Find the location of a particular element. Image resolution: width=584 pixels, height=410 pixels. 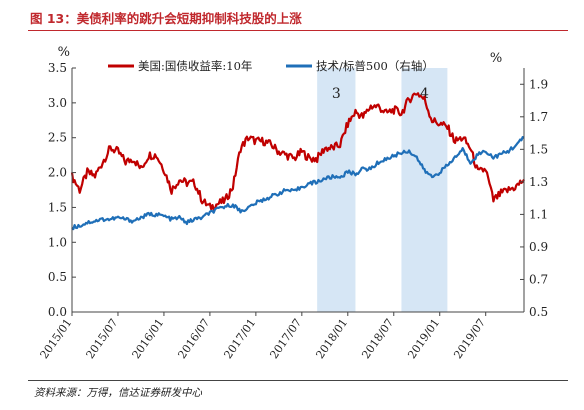

x-tick-label: 2019/01 is located at coordinates (423, 338).